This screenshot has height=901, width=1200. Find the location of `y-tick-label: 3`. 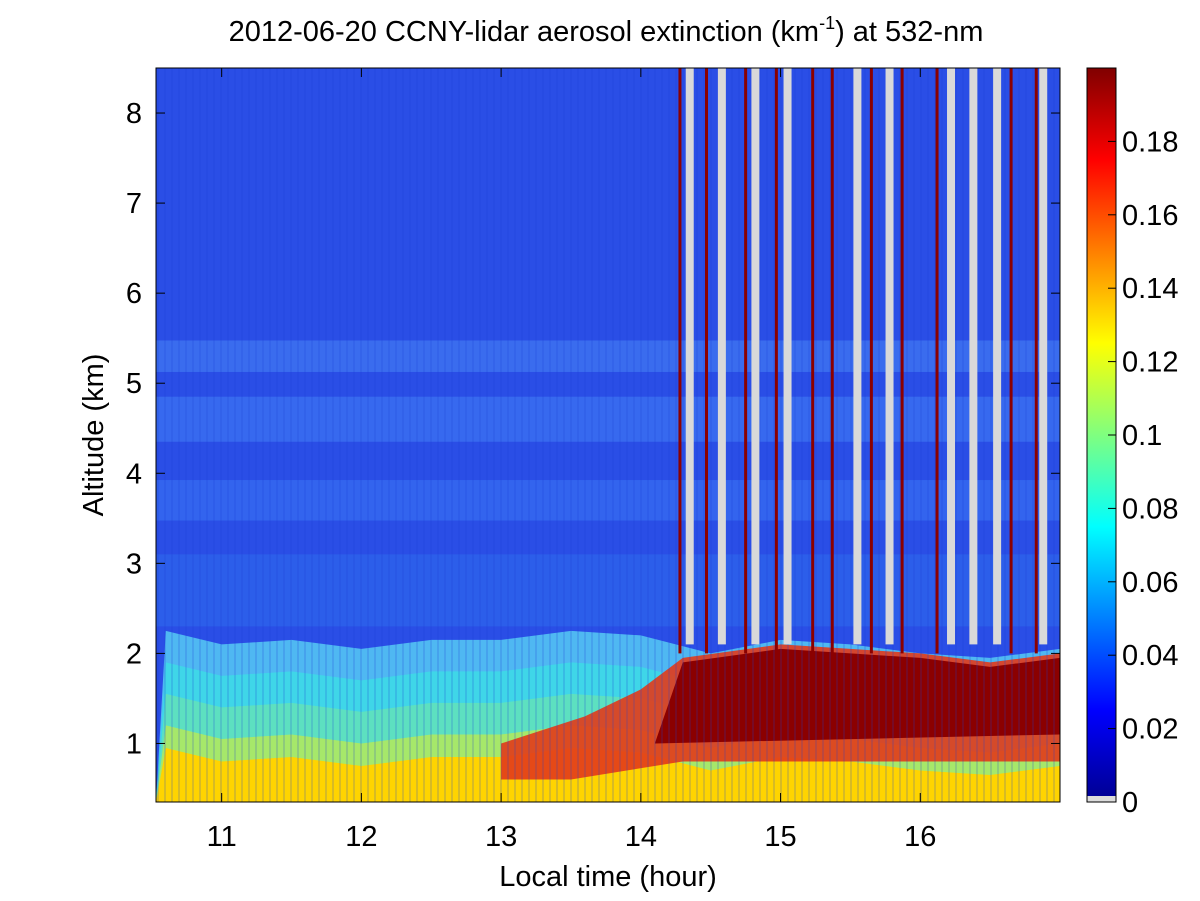

y-tick-label: 3 is located at coordinates (134, 564).